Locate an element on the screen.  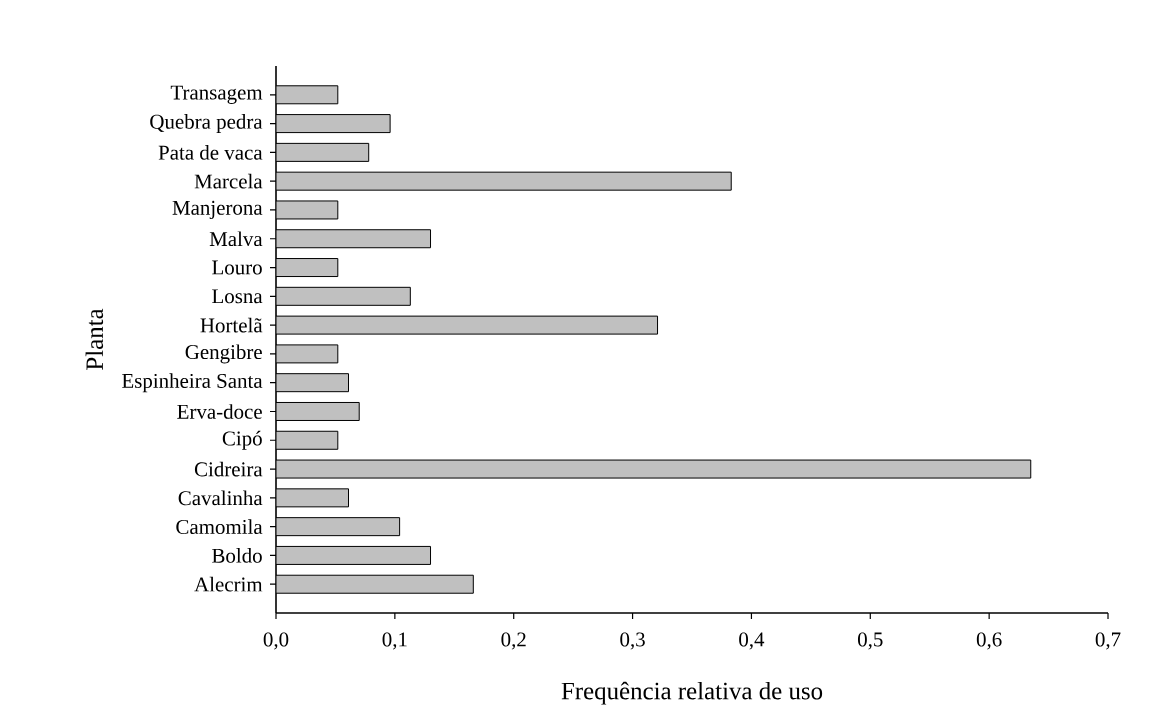
y-tick-label: Cavalinha is located at coordinates (220, 498).